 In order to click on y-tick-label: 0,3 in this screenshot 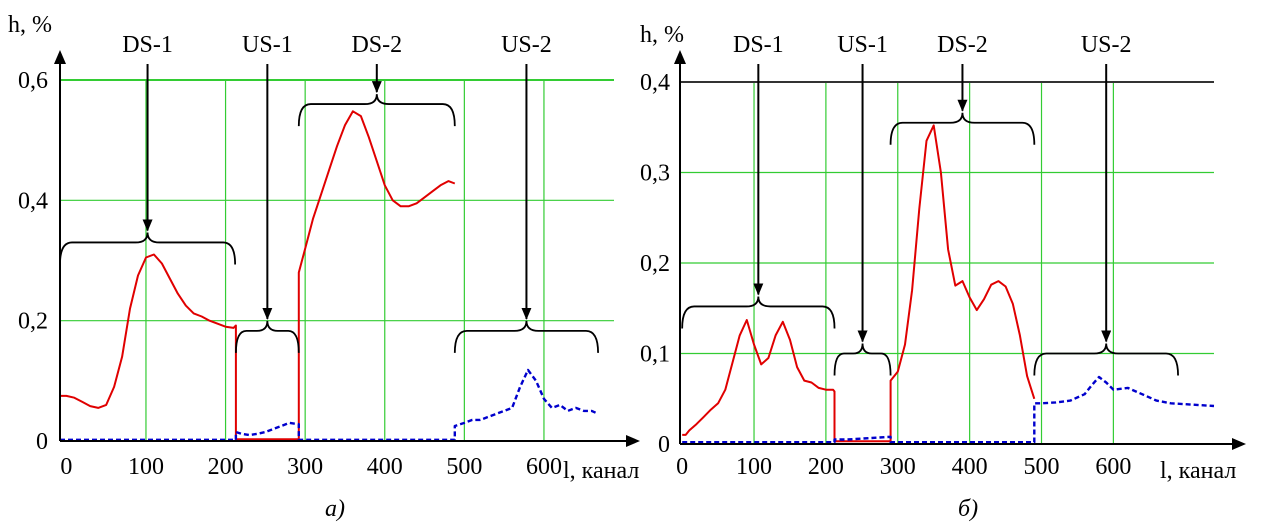, I will do `click(655, 174)`.